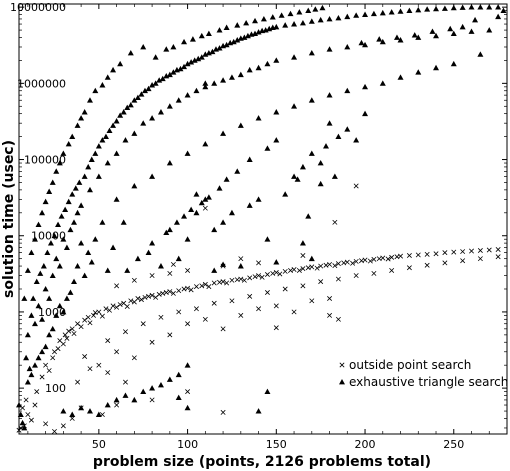 The image size is (510, 471). What do you see at coordinates (342, 365) in the screenshot?
I see `legend-cross` at bounding box center [342, 365].